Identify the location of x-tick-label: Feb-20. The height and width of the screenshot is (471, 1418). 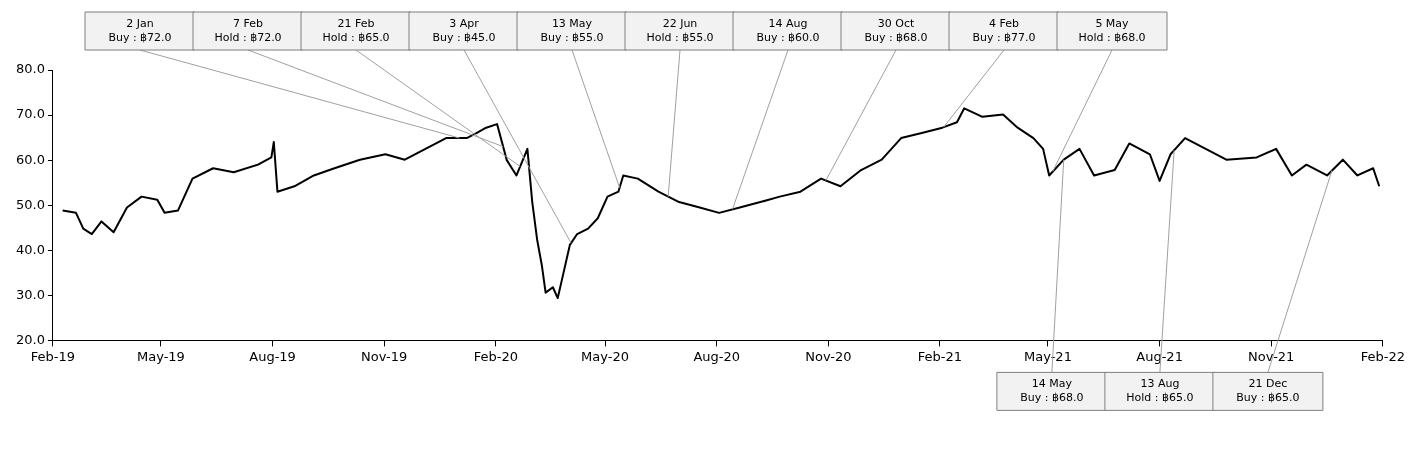
(495, 356).